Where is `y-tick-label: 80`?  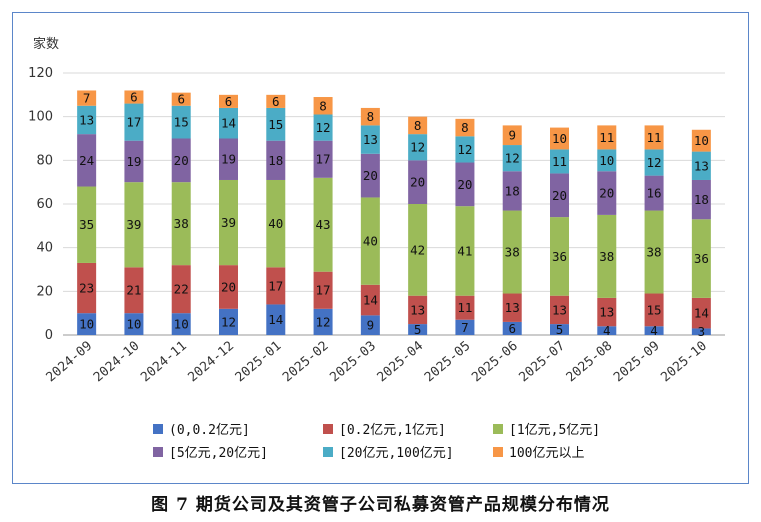 y-tick-label: 80 is located at coordinates (44, 160).